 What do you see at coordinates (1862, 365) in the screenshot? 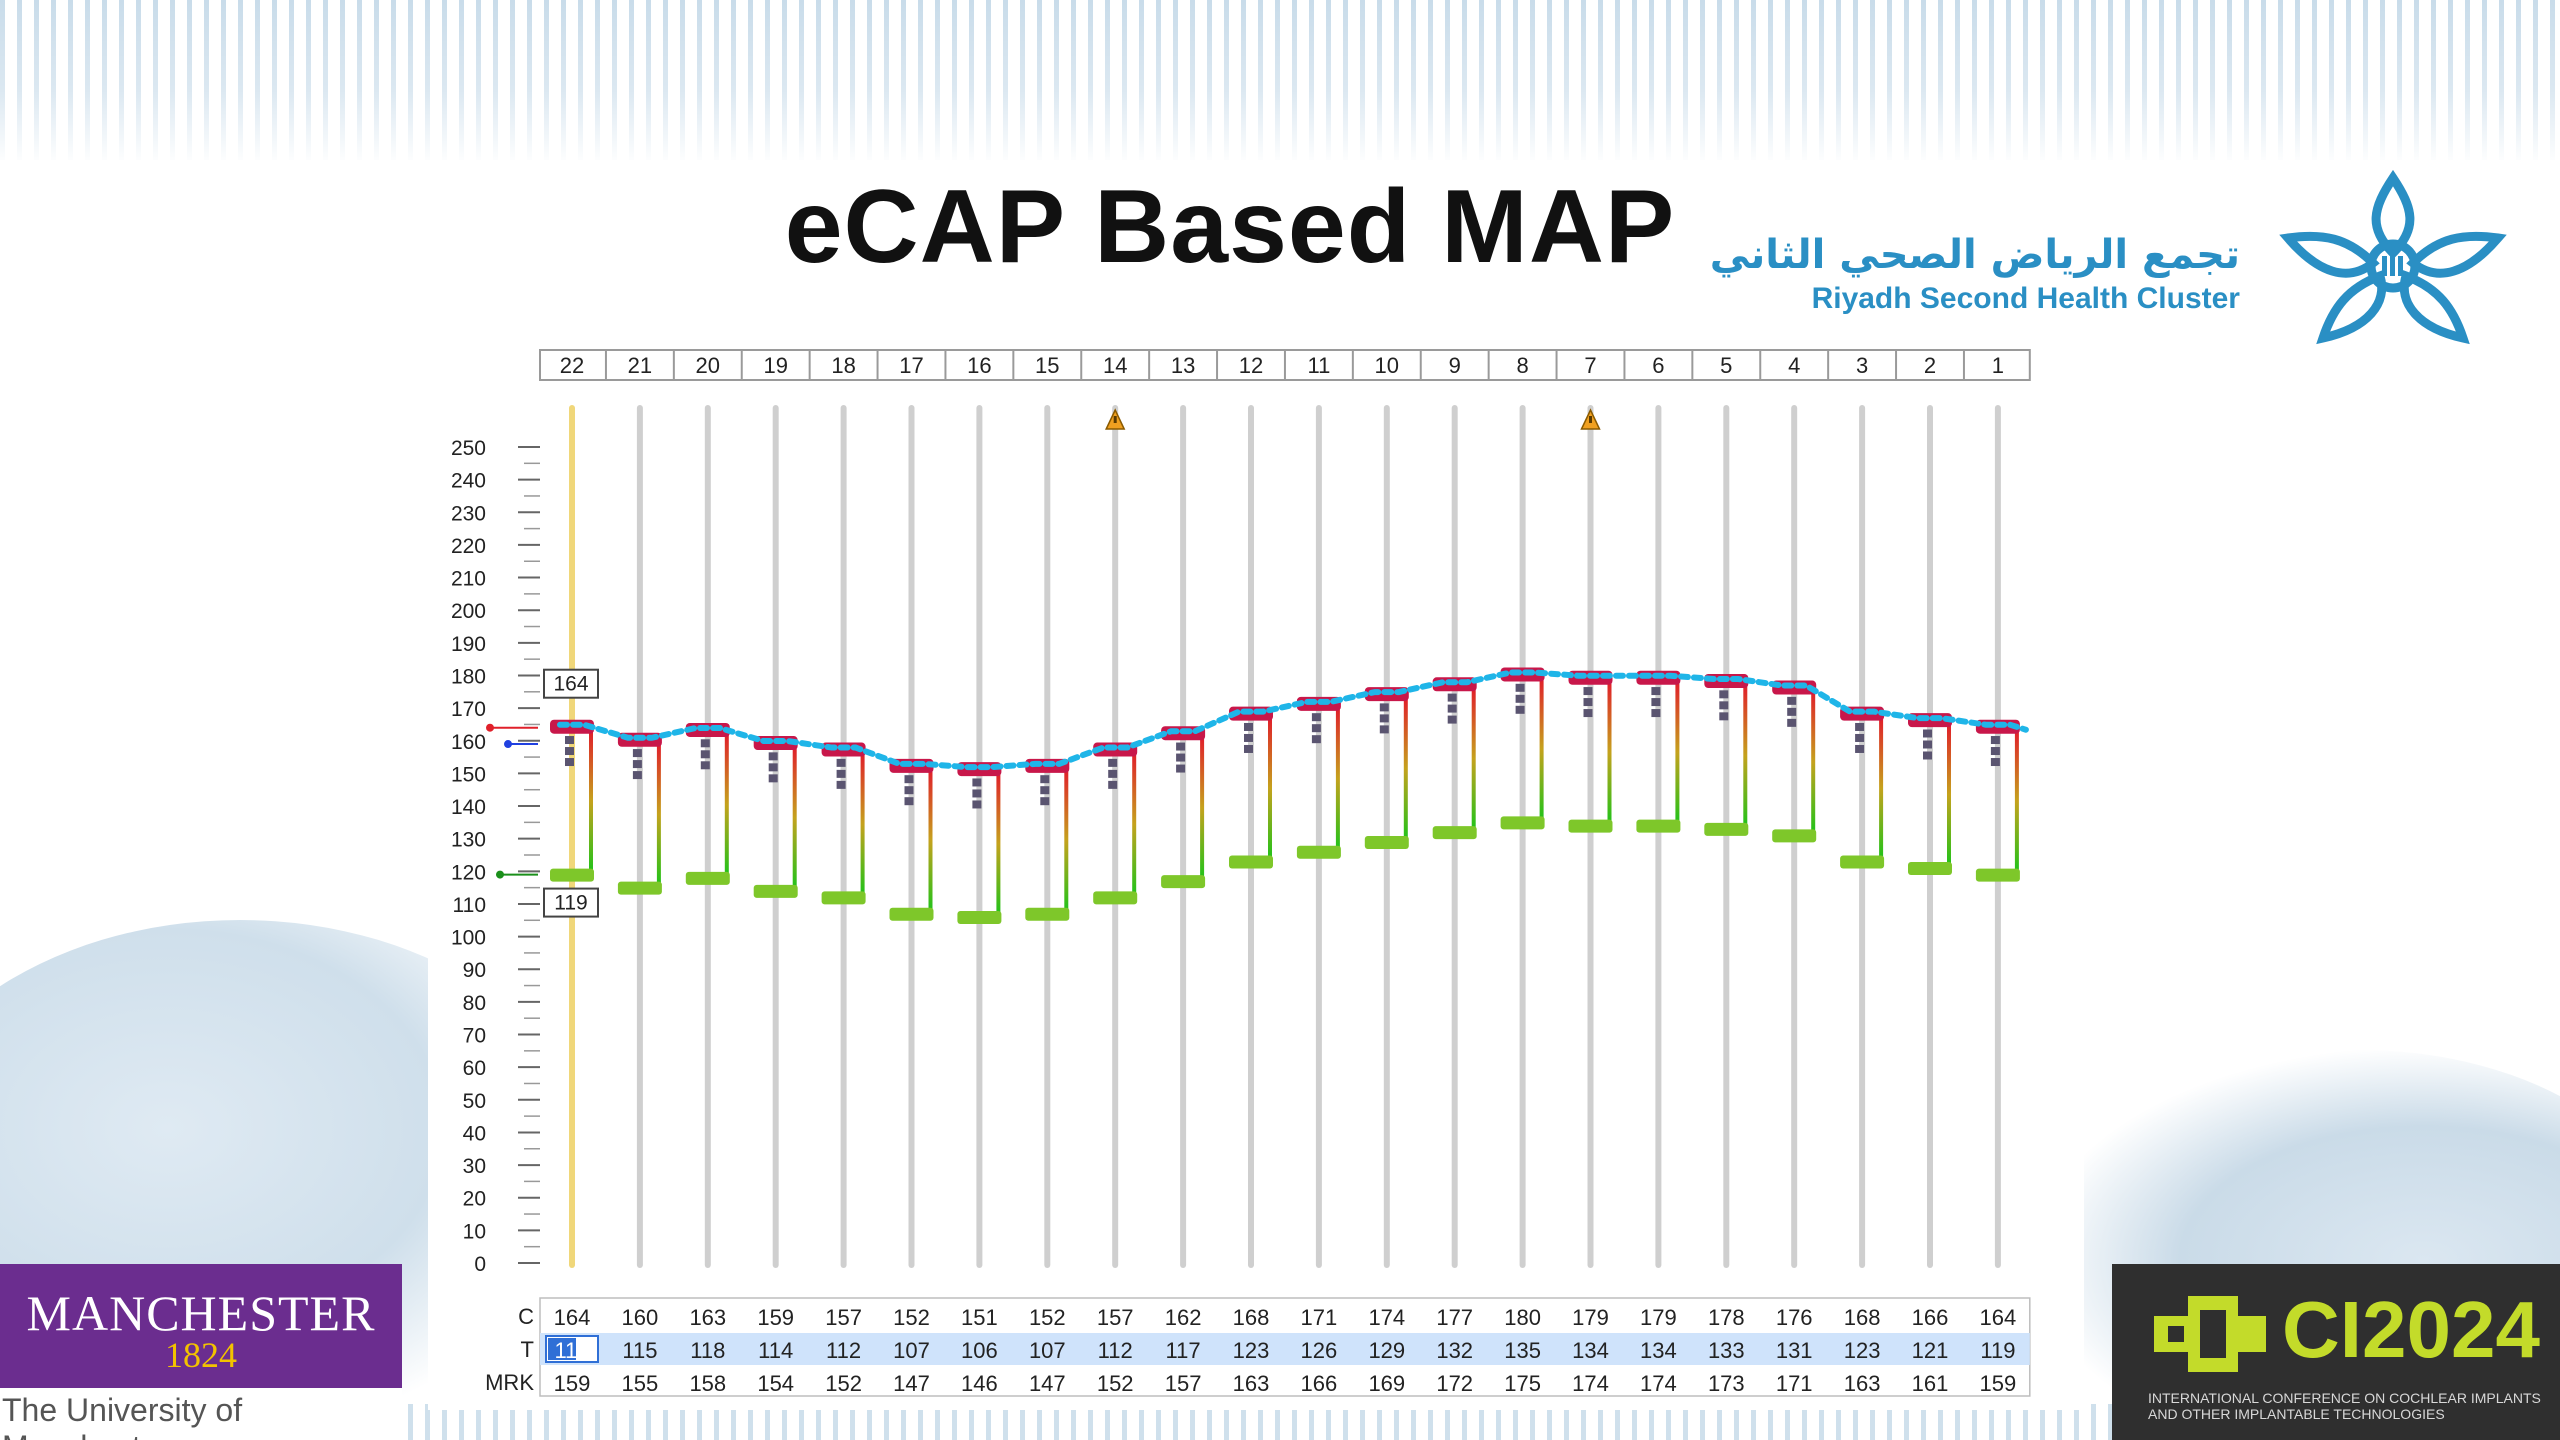
I see `electrode-header-label: 3` at bounding box center [1862, 365].